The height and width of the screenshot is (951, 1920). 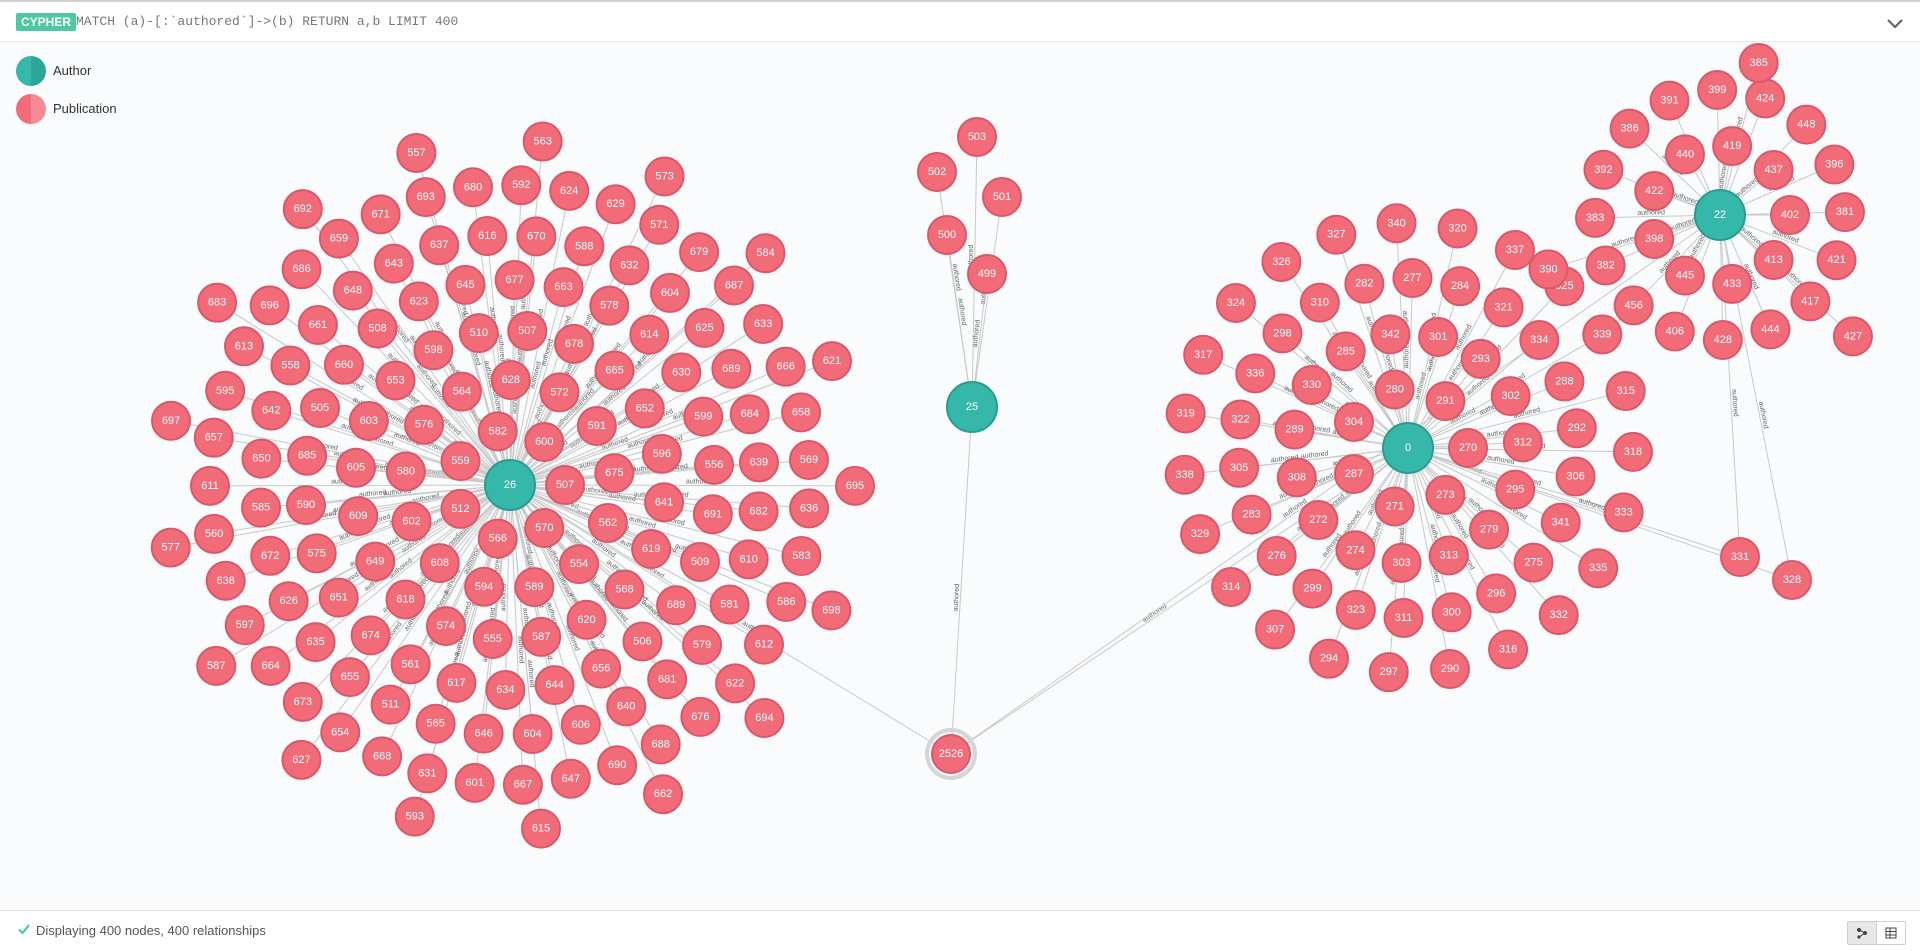 What do you see at coordinates (213, 437) in the screenshot?
I see `publication-node: 657` at bounding box center [213, 437].